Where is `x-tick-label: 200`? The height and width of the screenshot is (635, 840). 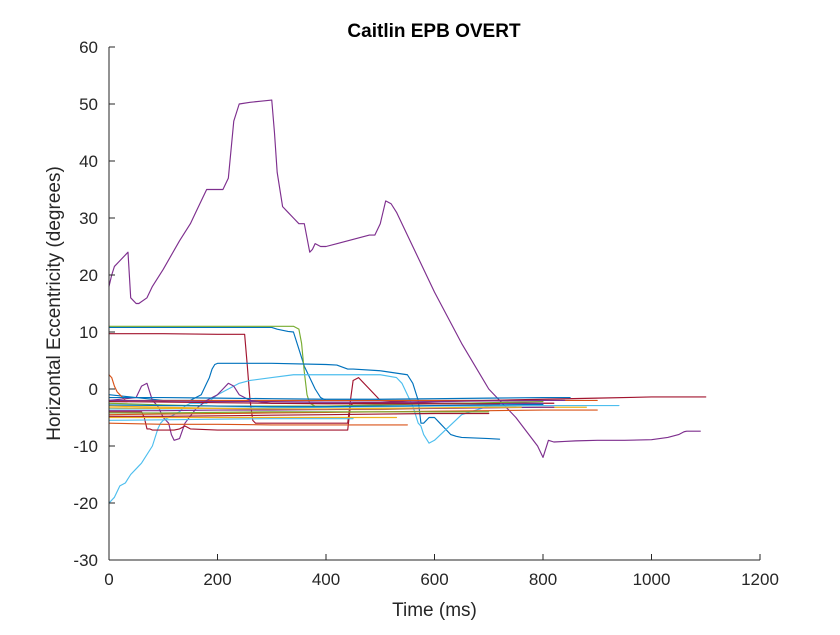 x-tick-label: 200 is located at coordinates (217, 579).